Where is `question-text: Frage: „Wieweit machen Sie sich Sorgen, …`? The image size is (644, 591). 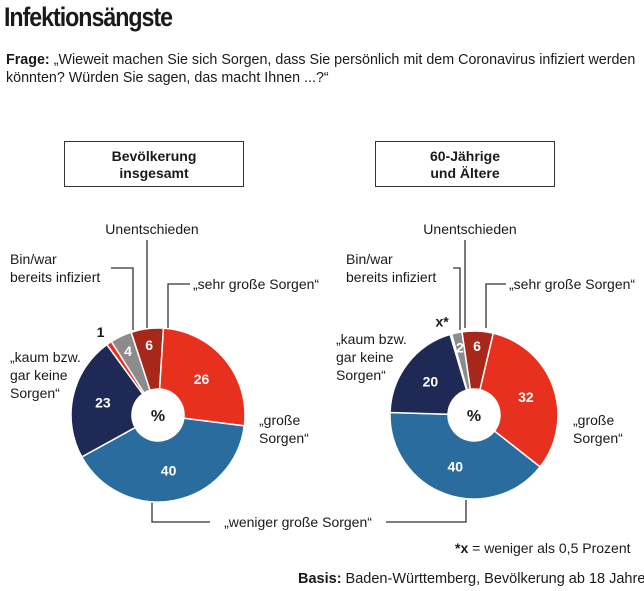 question-text: Frage: „Wieweit machen Sie sich Sorgen, … is located at coordinates (321, 69).